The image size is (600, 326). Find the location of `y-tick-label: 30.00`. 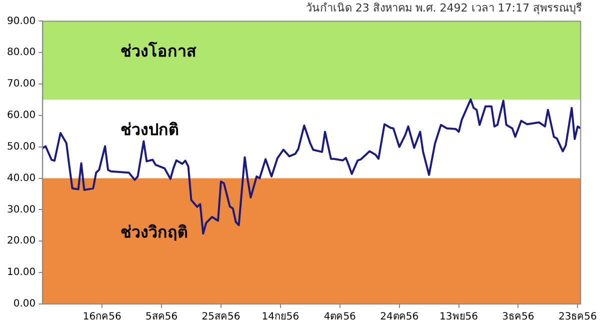

y-tick-label: 30.00 is located at coordinates (21, 210).